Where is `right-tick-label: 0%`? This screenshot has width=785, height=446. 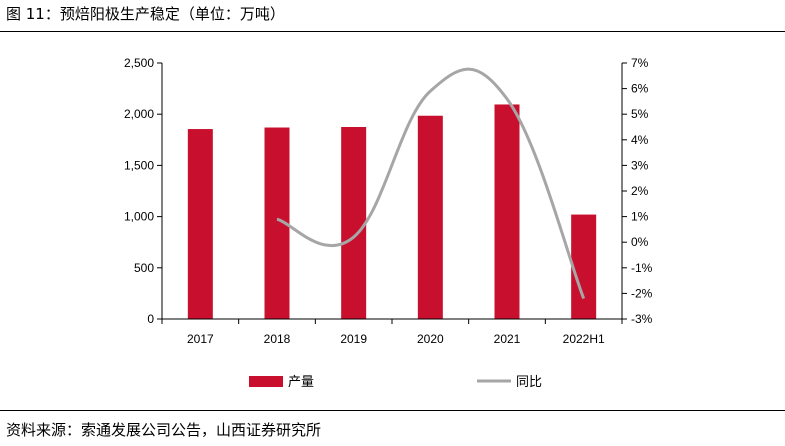 right-tick-label: 0% is located at coordinates (640, 242).